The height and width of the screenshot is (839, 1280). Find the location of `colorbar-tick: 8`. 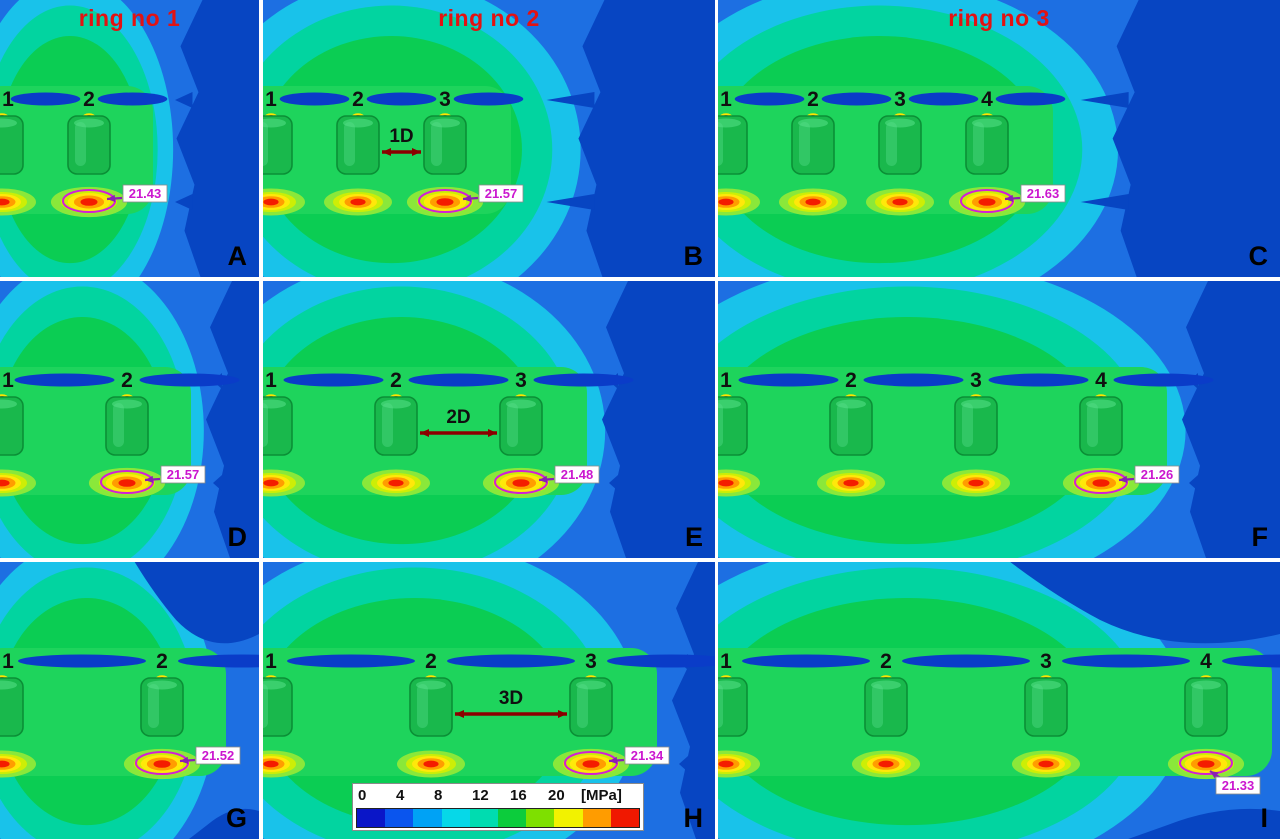

colorbar-tick: 8 is located at coordinates (438, 795).